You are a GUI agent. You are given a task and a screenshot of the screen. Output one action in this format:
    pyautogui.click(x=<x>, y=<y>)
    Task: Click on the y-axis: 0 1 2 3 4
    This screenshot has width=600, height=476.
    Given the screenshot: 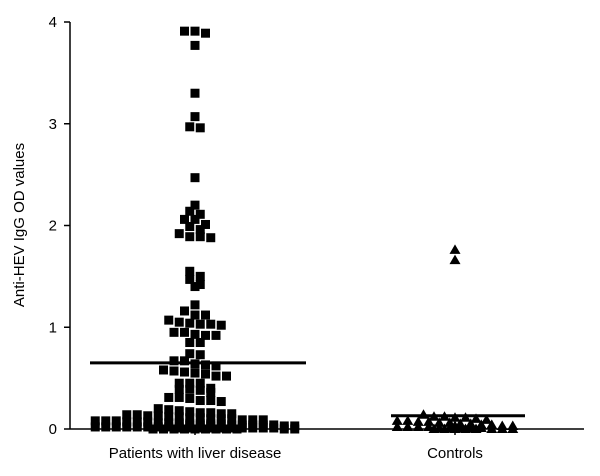 What is the action you would take?
    pyautogui.click(x=60, y=226)
    